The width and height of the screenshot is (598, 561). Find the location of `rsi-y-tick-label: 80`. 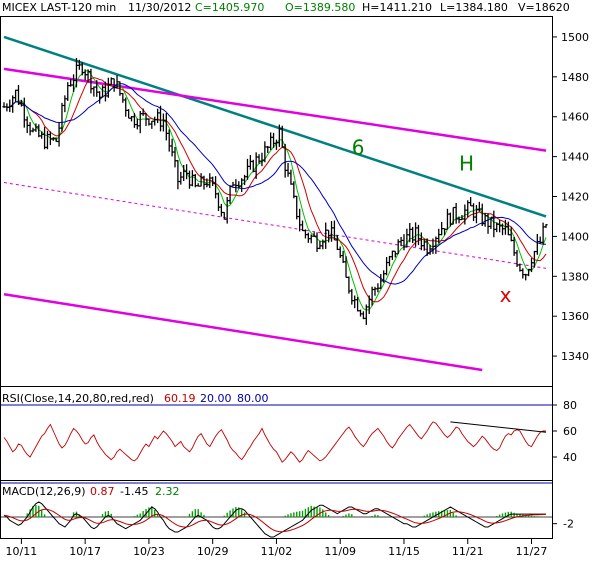

rsi-y-tick-label: 80 is located at coordinates (570, 405).